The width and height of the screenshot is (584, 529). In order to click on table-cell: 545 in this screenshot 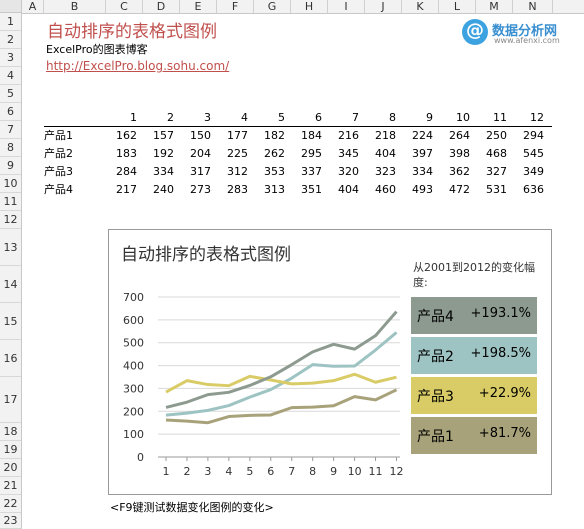, I will do `click(533, 153)`.